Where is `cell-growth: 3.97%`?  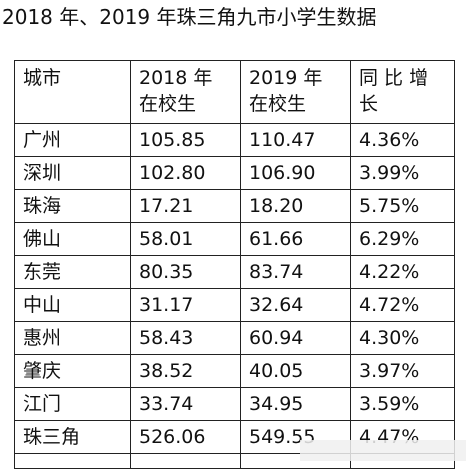
cell-growth: 3.97% is located at coordinates (402, 371).